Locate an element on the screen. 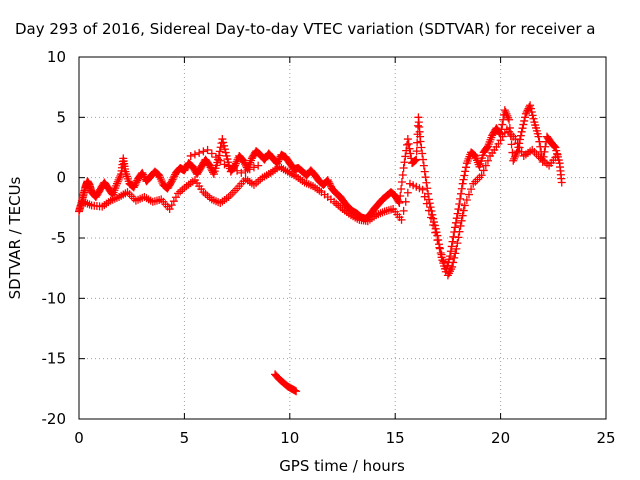 Image resolution: width=640 pixels, height=480 pixels. y-tick-label: 5 is located at coordinates (61, 117).